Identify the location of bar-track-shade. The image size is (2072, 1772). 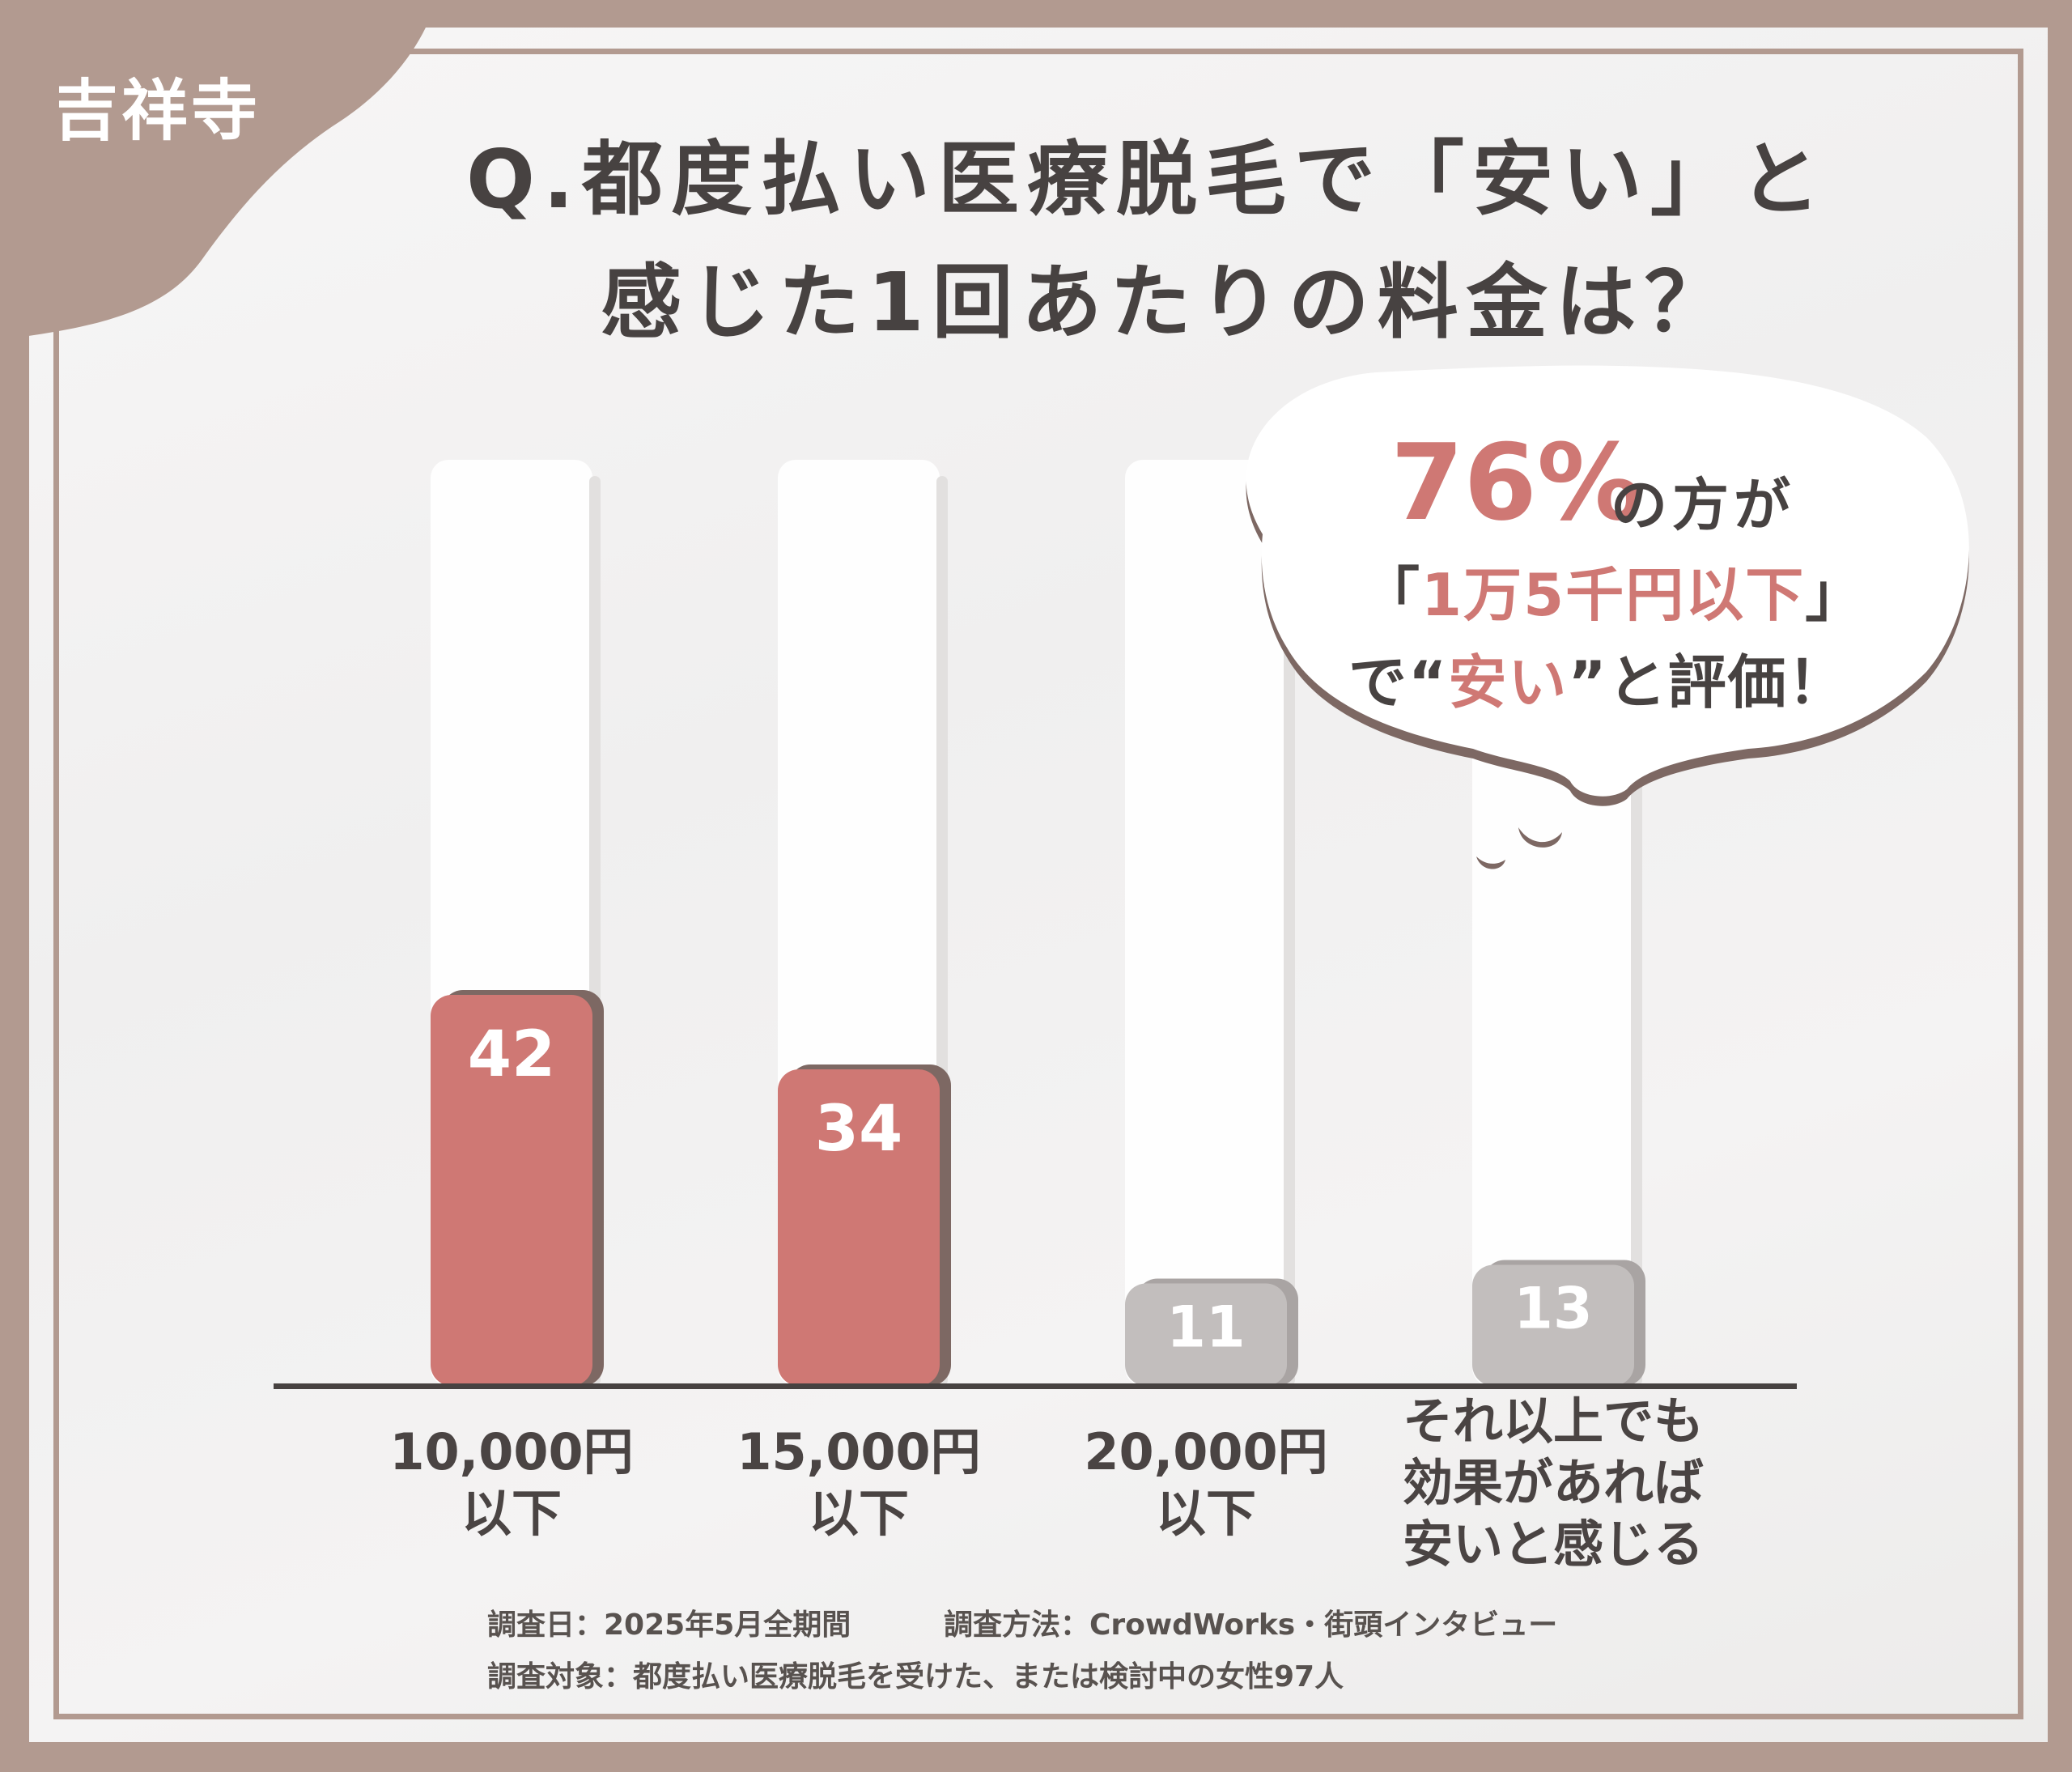
(1289, 931).